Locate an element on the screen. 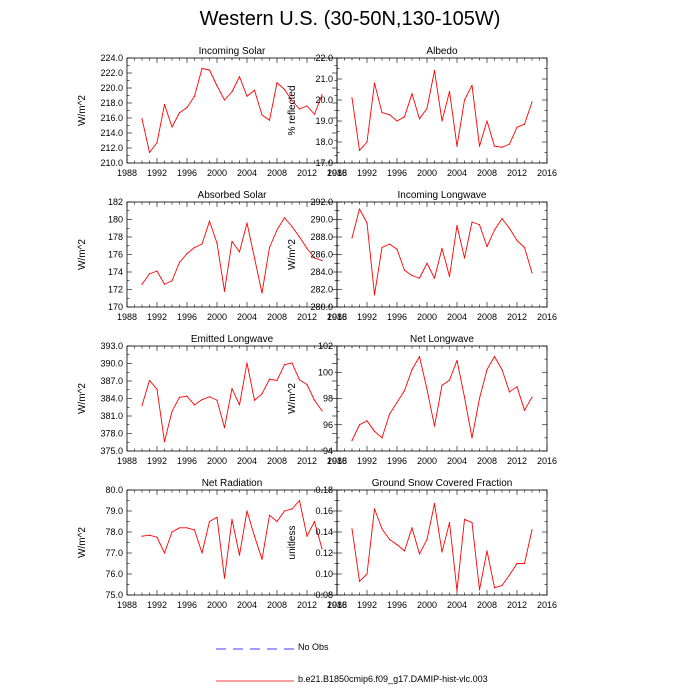 Image resolution: width=700 pixels, height=700 pixels. y-tick-label: 102 is located at coordinates (325, 346).